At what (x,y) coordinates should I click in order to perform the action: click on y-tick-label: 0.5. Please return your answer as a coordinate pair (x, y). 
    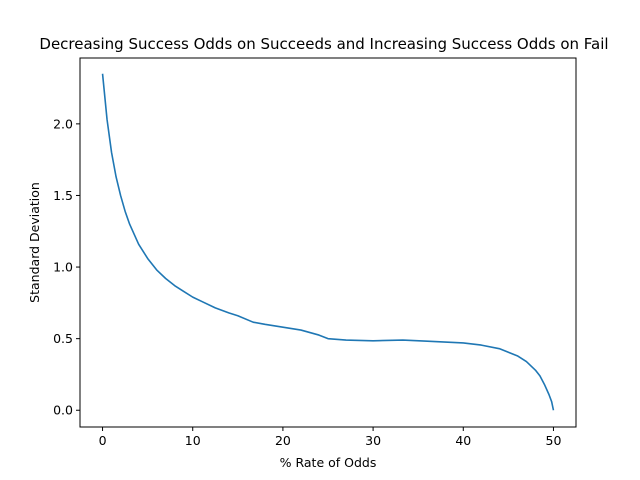
    Looking at the image, I should click on (63, 338).